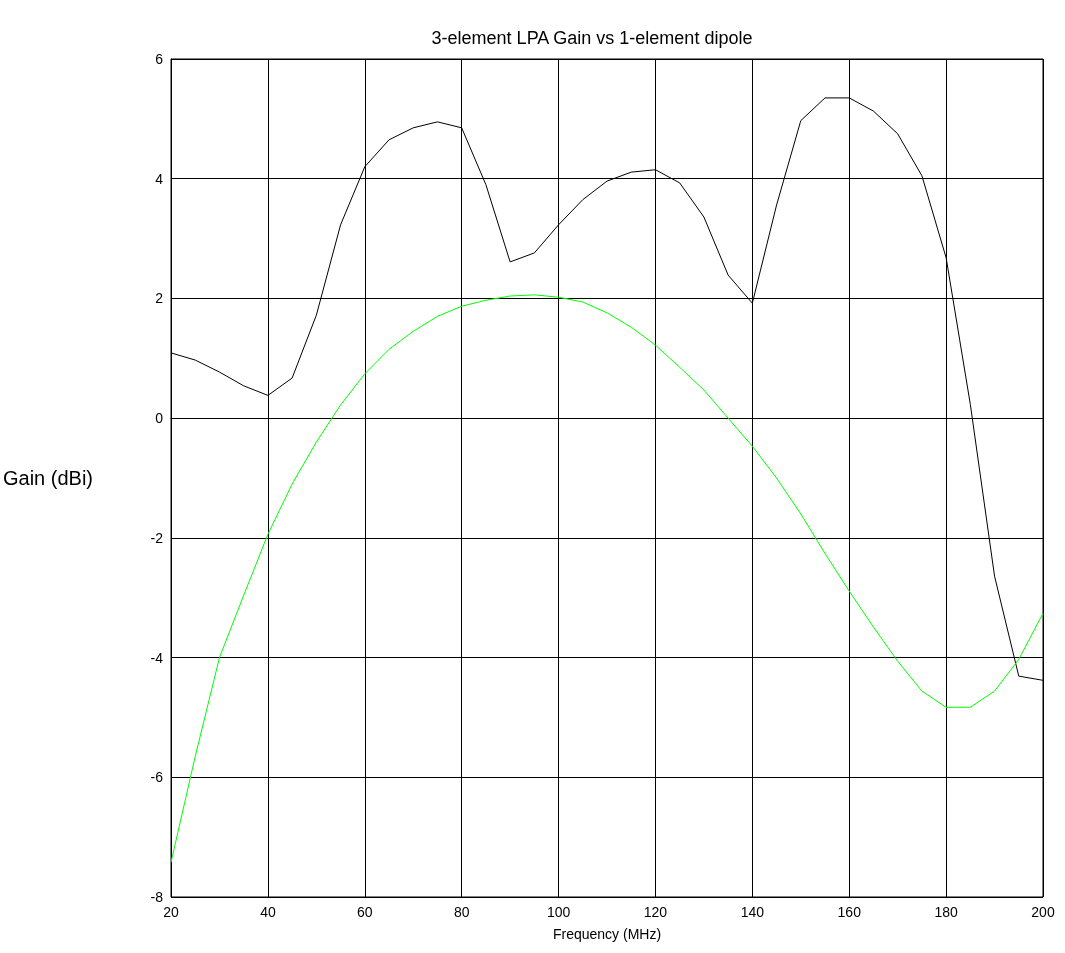 Image resolution: width=1065 pixels, height=953 pixels. Describe the element at coordinates (159, 59) in the screenshot. I see `y-tick-label: 6` at that location.